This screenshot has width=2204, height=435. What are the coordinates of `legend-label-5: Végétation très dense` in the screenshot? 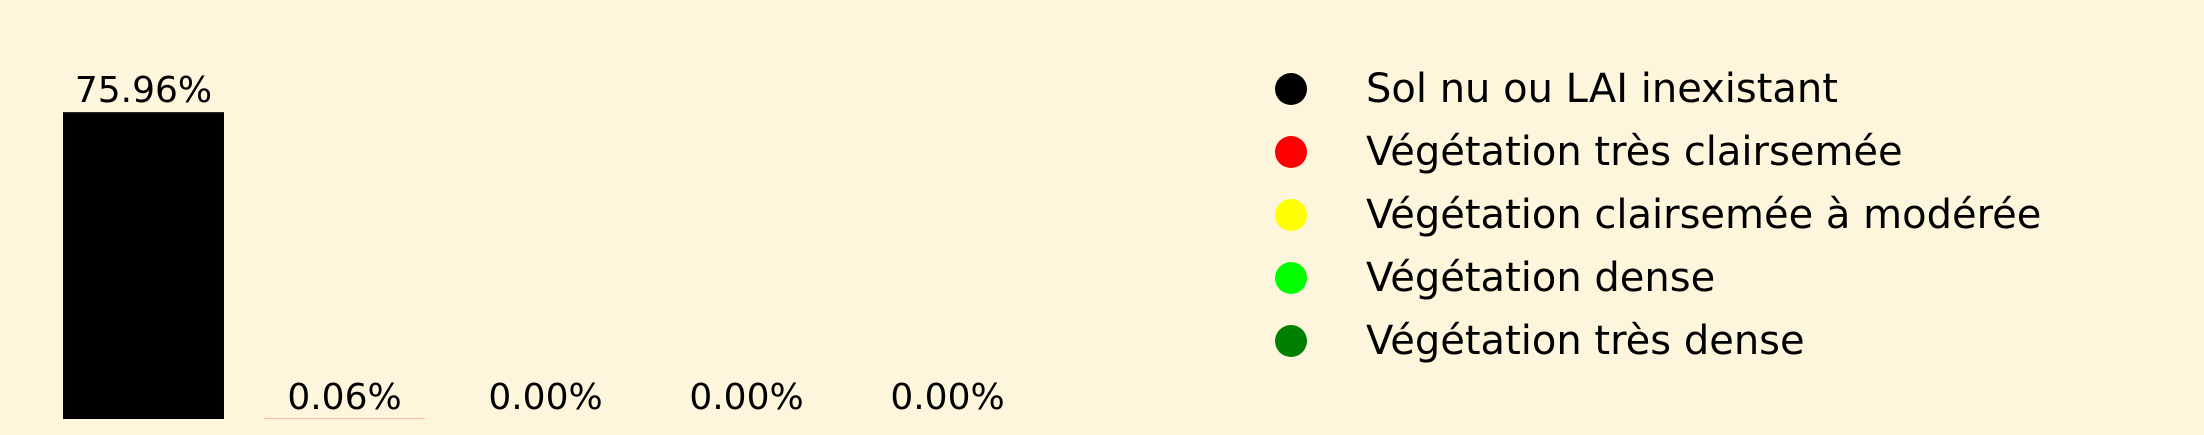 It's located at (1585, 341).